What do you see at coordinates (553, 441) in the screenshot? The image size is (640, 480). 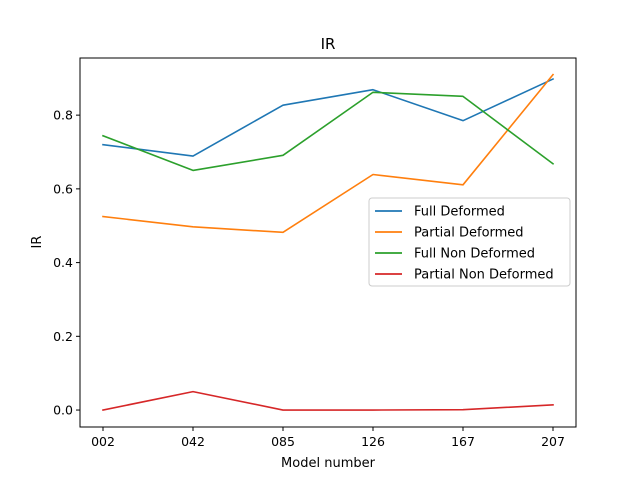 I see `x-tick-label: 207` at bounding box center [553, 441].